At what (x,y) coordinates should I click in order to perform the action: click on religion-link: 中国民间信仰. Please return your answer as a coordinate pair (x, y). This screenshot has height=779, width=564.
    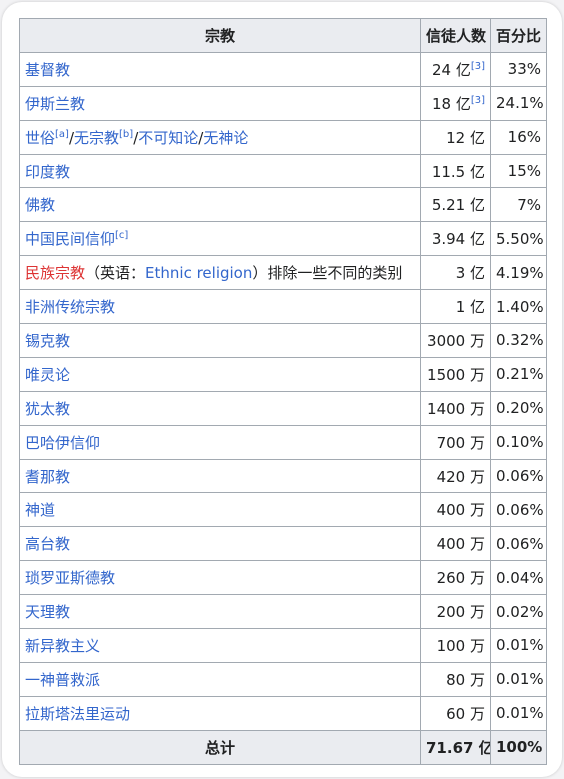
    Looking at the image, I should click on (70, 239).